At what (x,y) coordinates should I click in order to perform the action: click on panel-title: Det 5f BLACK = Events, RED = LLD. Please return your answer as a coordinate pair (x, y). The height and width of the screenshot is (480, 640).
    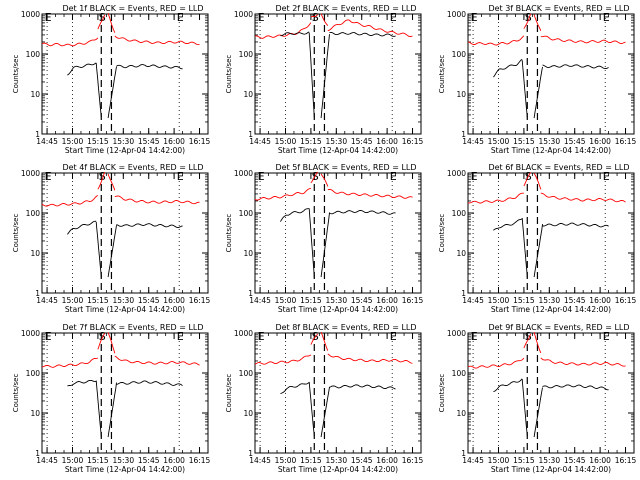
    Looking at the image, I should click on (345, 167).